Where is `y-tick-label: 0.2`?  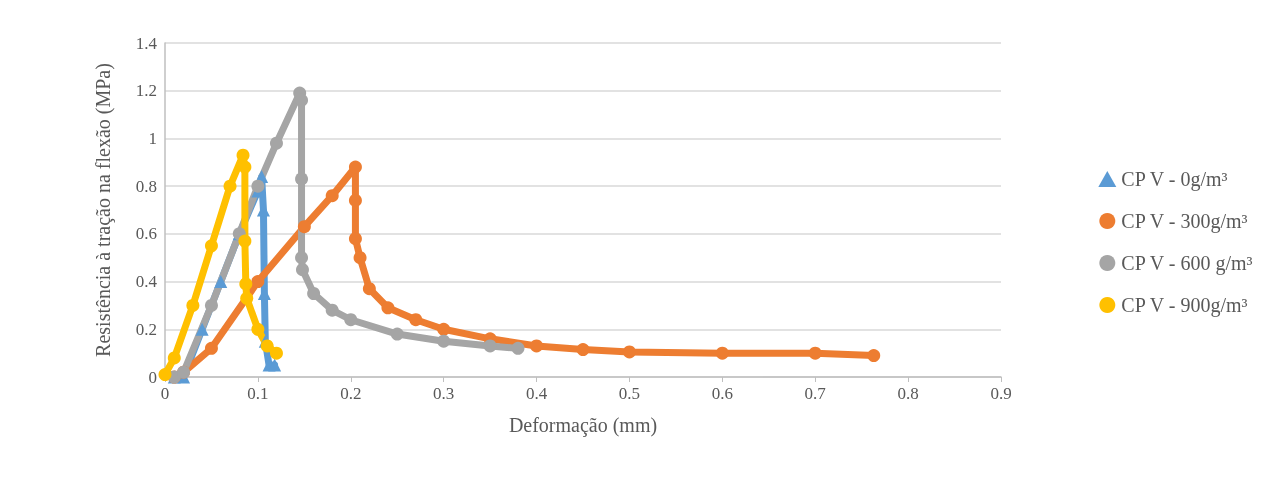 y-tick-label: 0.2 is located at coordinates (146, 329).